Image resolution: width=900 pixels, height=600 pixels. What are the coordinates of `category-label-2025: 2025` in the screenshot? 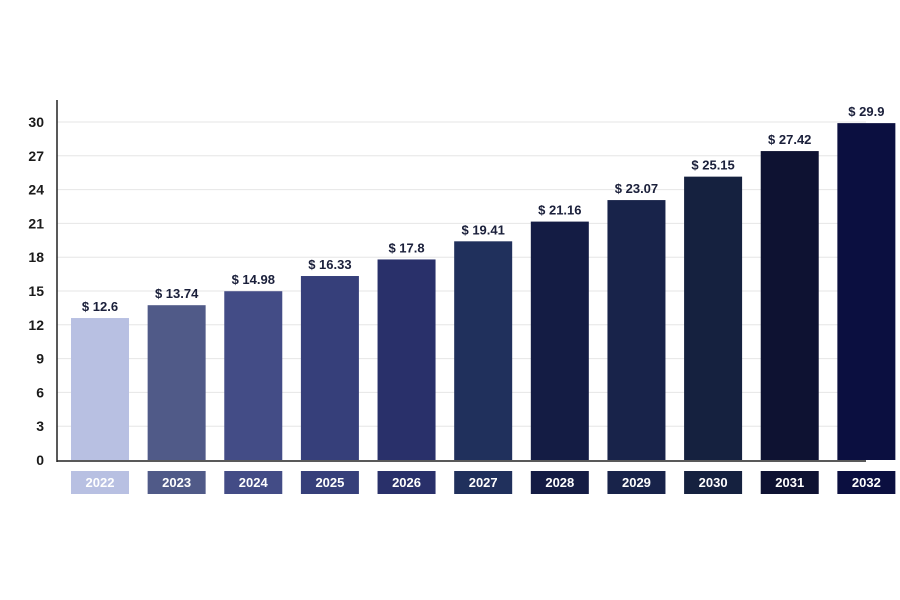 It's located at (329, 482).